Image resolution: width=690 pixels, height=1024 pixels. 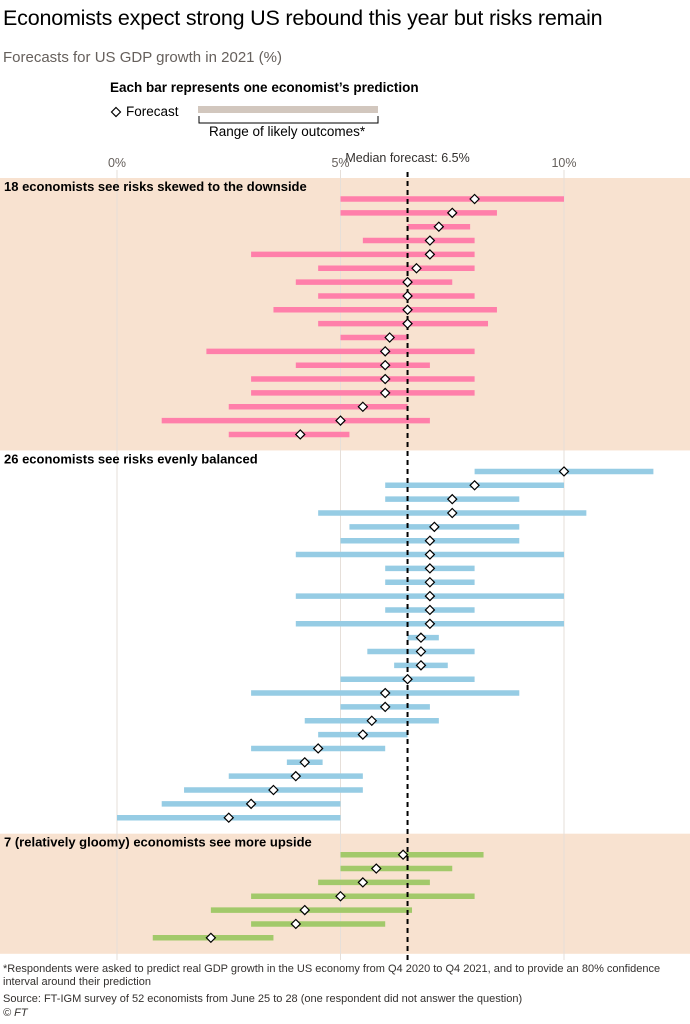 I want to click on x-tick-label-top: 0%, so click(x=117, y=163).